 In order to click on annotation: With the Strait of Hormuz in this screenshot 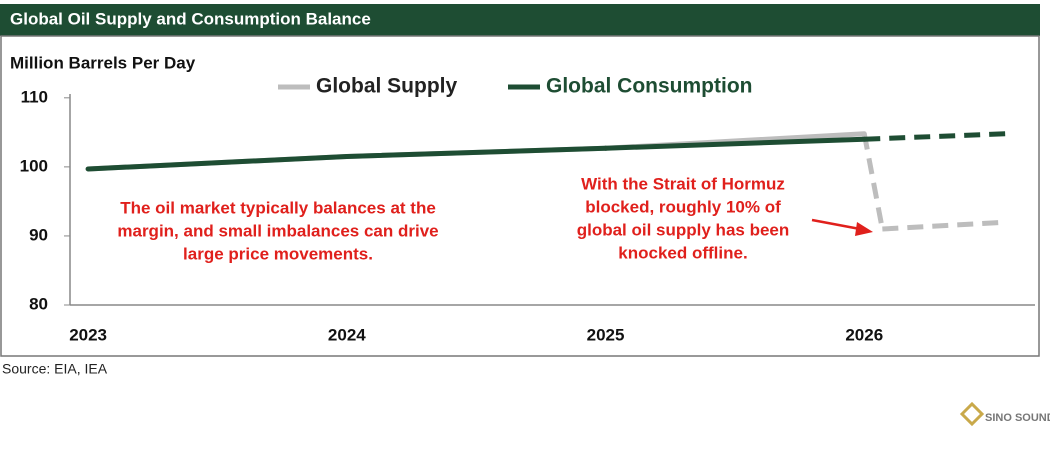, I will do `click(683, 183)`.